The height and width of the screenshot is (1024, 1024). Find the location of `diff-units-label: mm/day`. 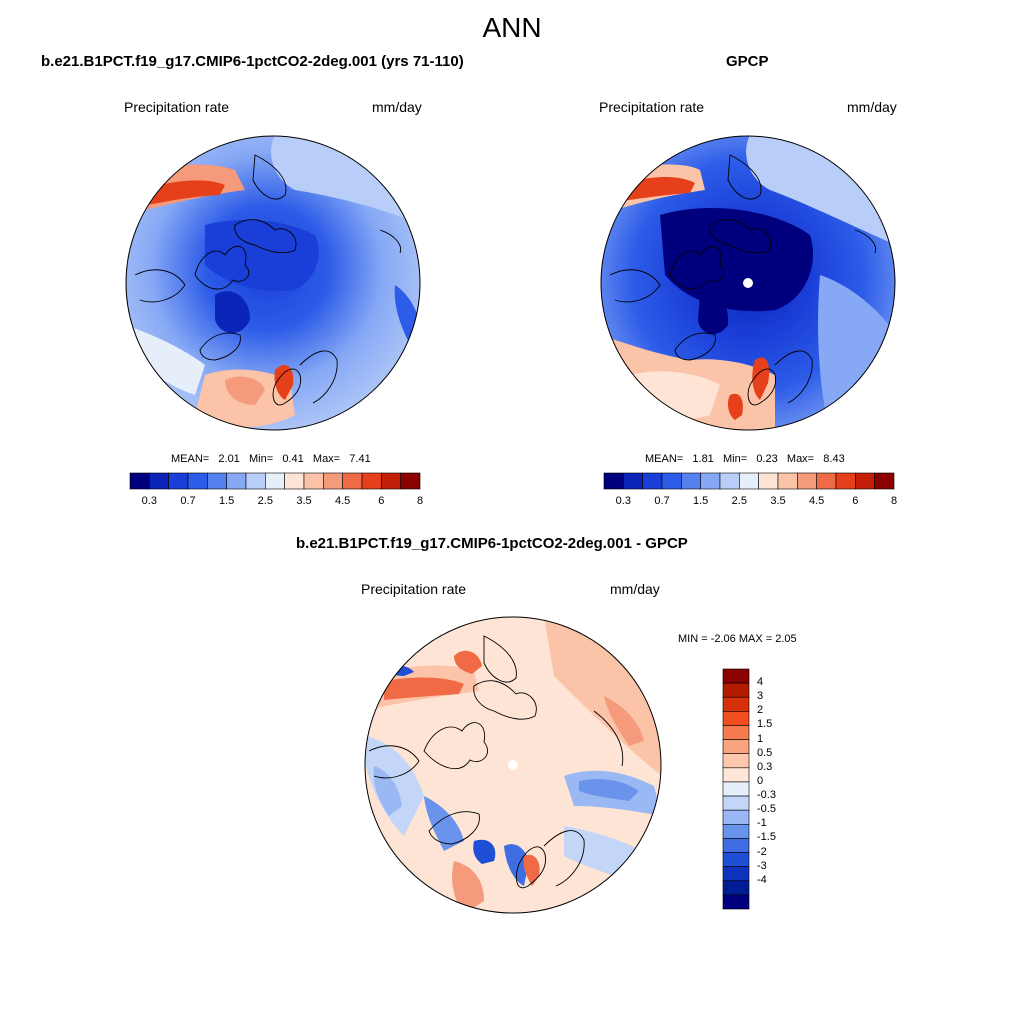

diff-units-label: mm/day is located at coordinates (635, 589).